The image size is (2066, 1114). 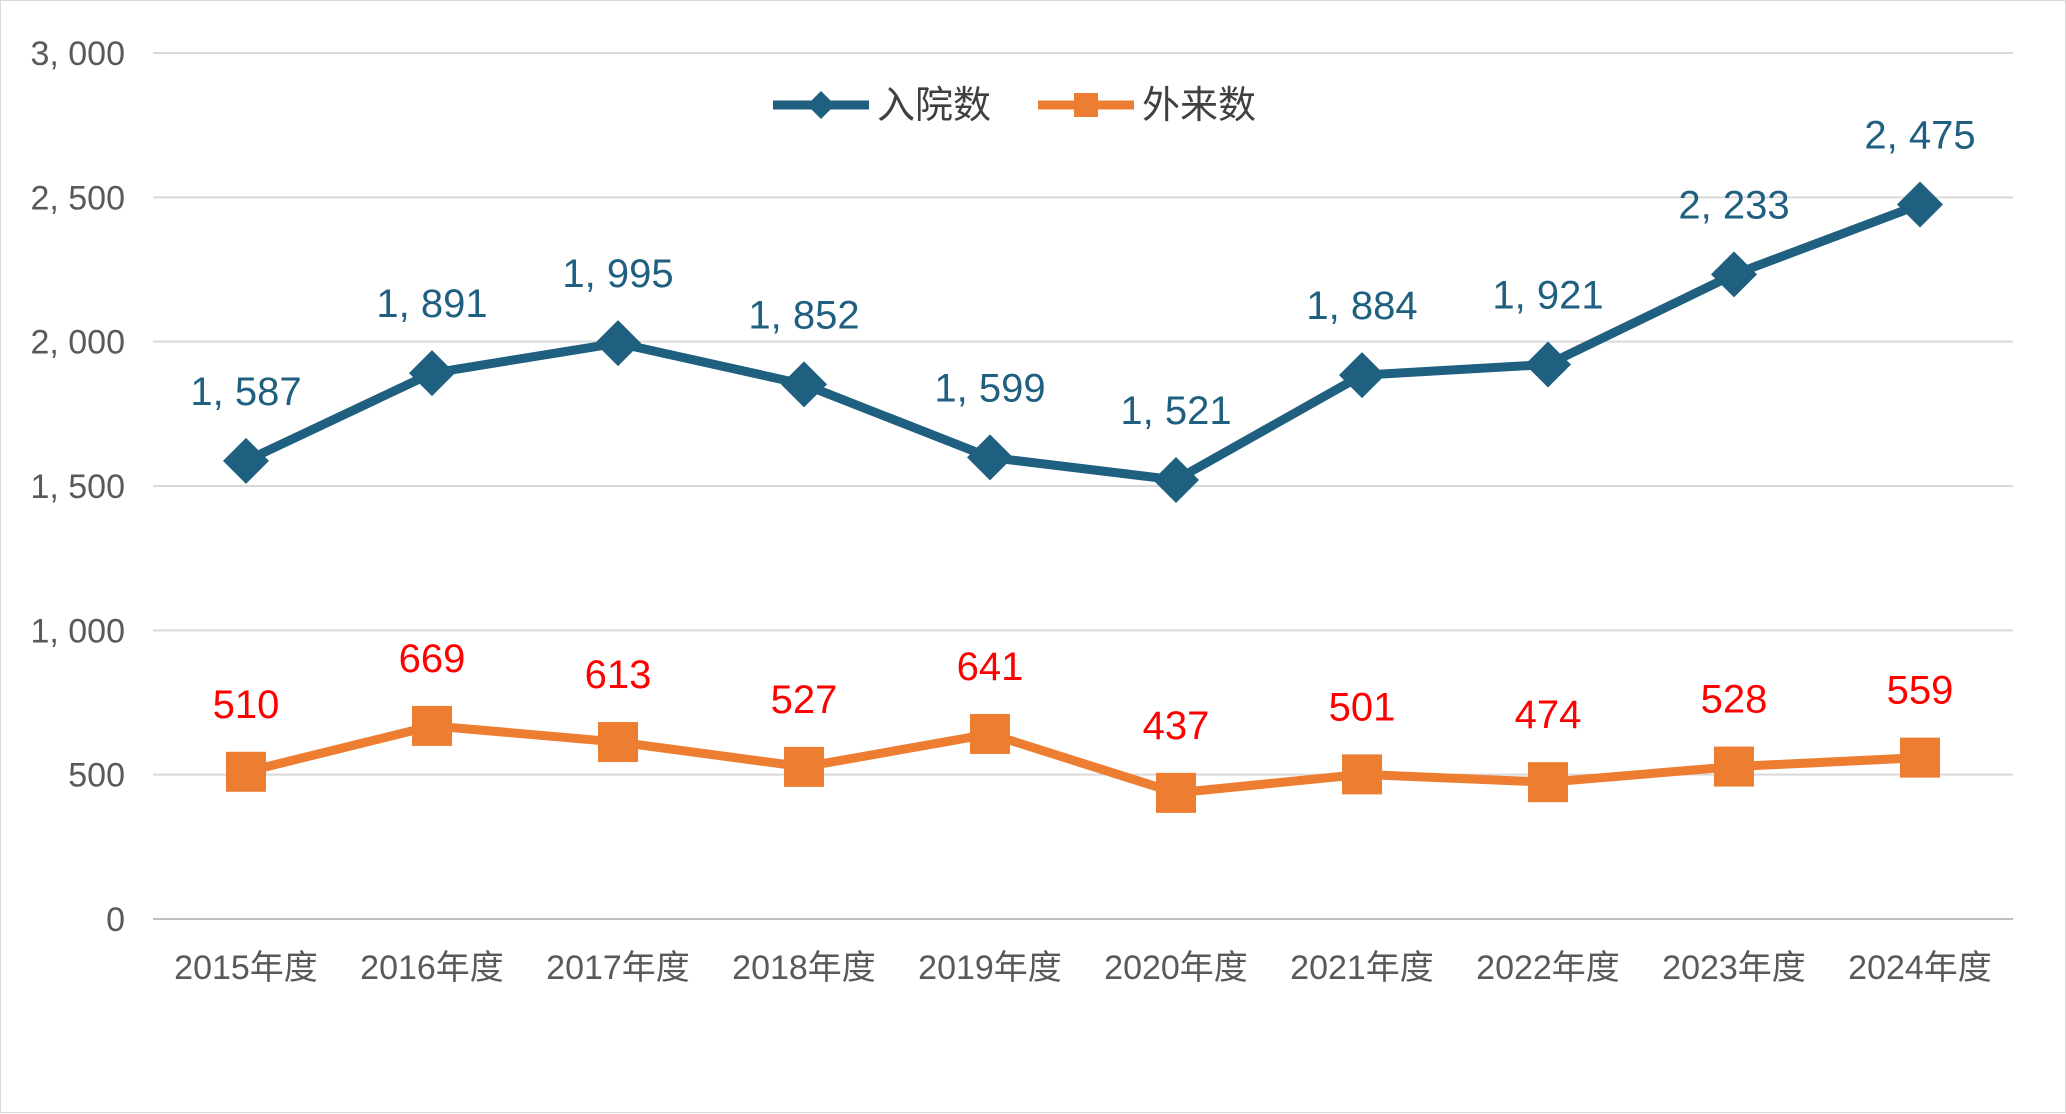 What do you see at coordinates (245, 392) in the screenshot?
I see `data-label: 1, 587` at bounding box center [245, 392].